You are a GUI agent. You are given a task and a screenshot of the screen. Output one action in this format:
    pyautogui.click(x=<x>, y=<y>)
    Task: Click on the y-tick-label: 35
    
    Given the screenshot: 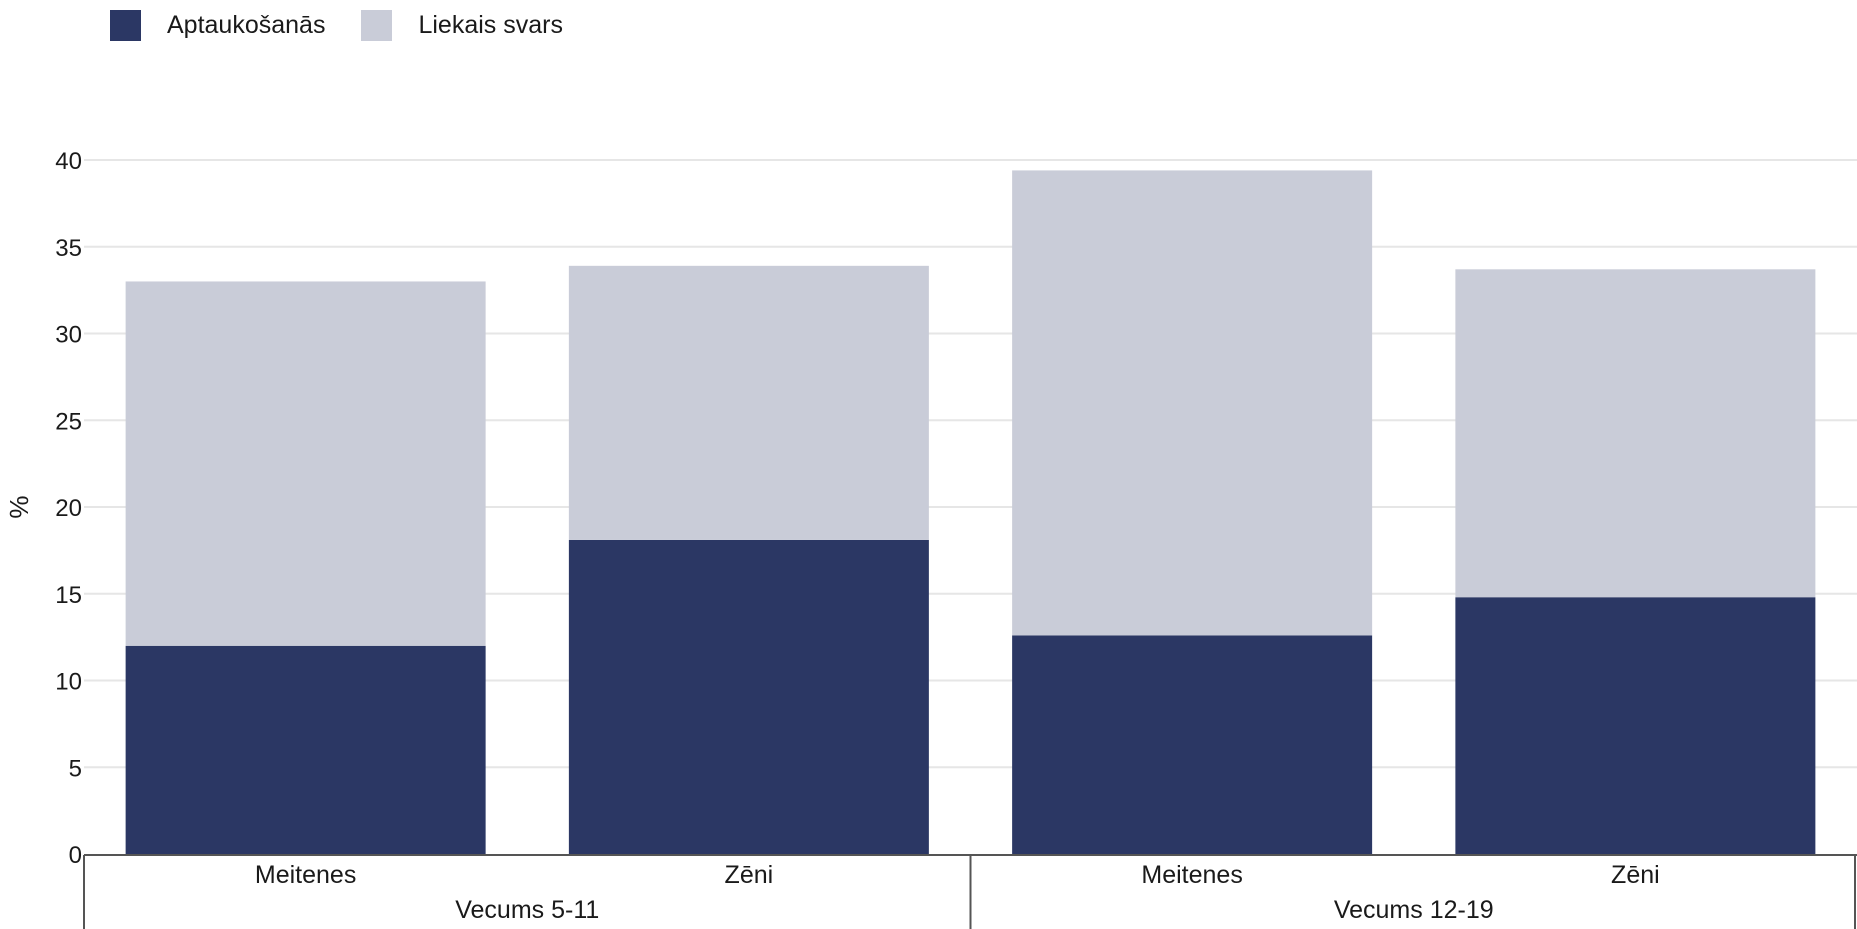 What is the action you would take?
    pyautogui.click(x=68, y=248)
    